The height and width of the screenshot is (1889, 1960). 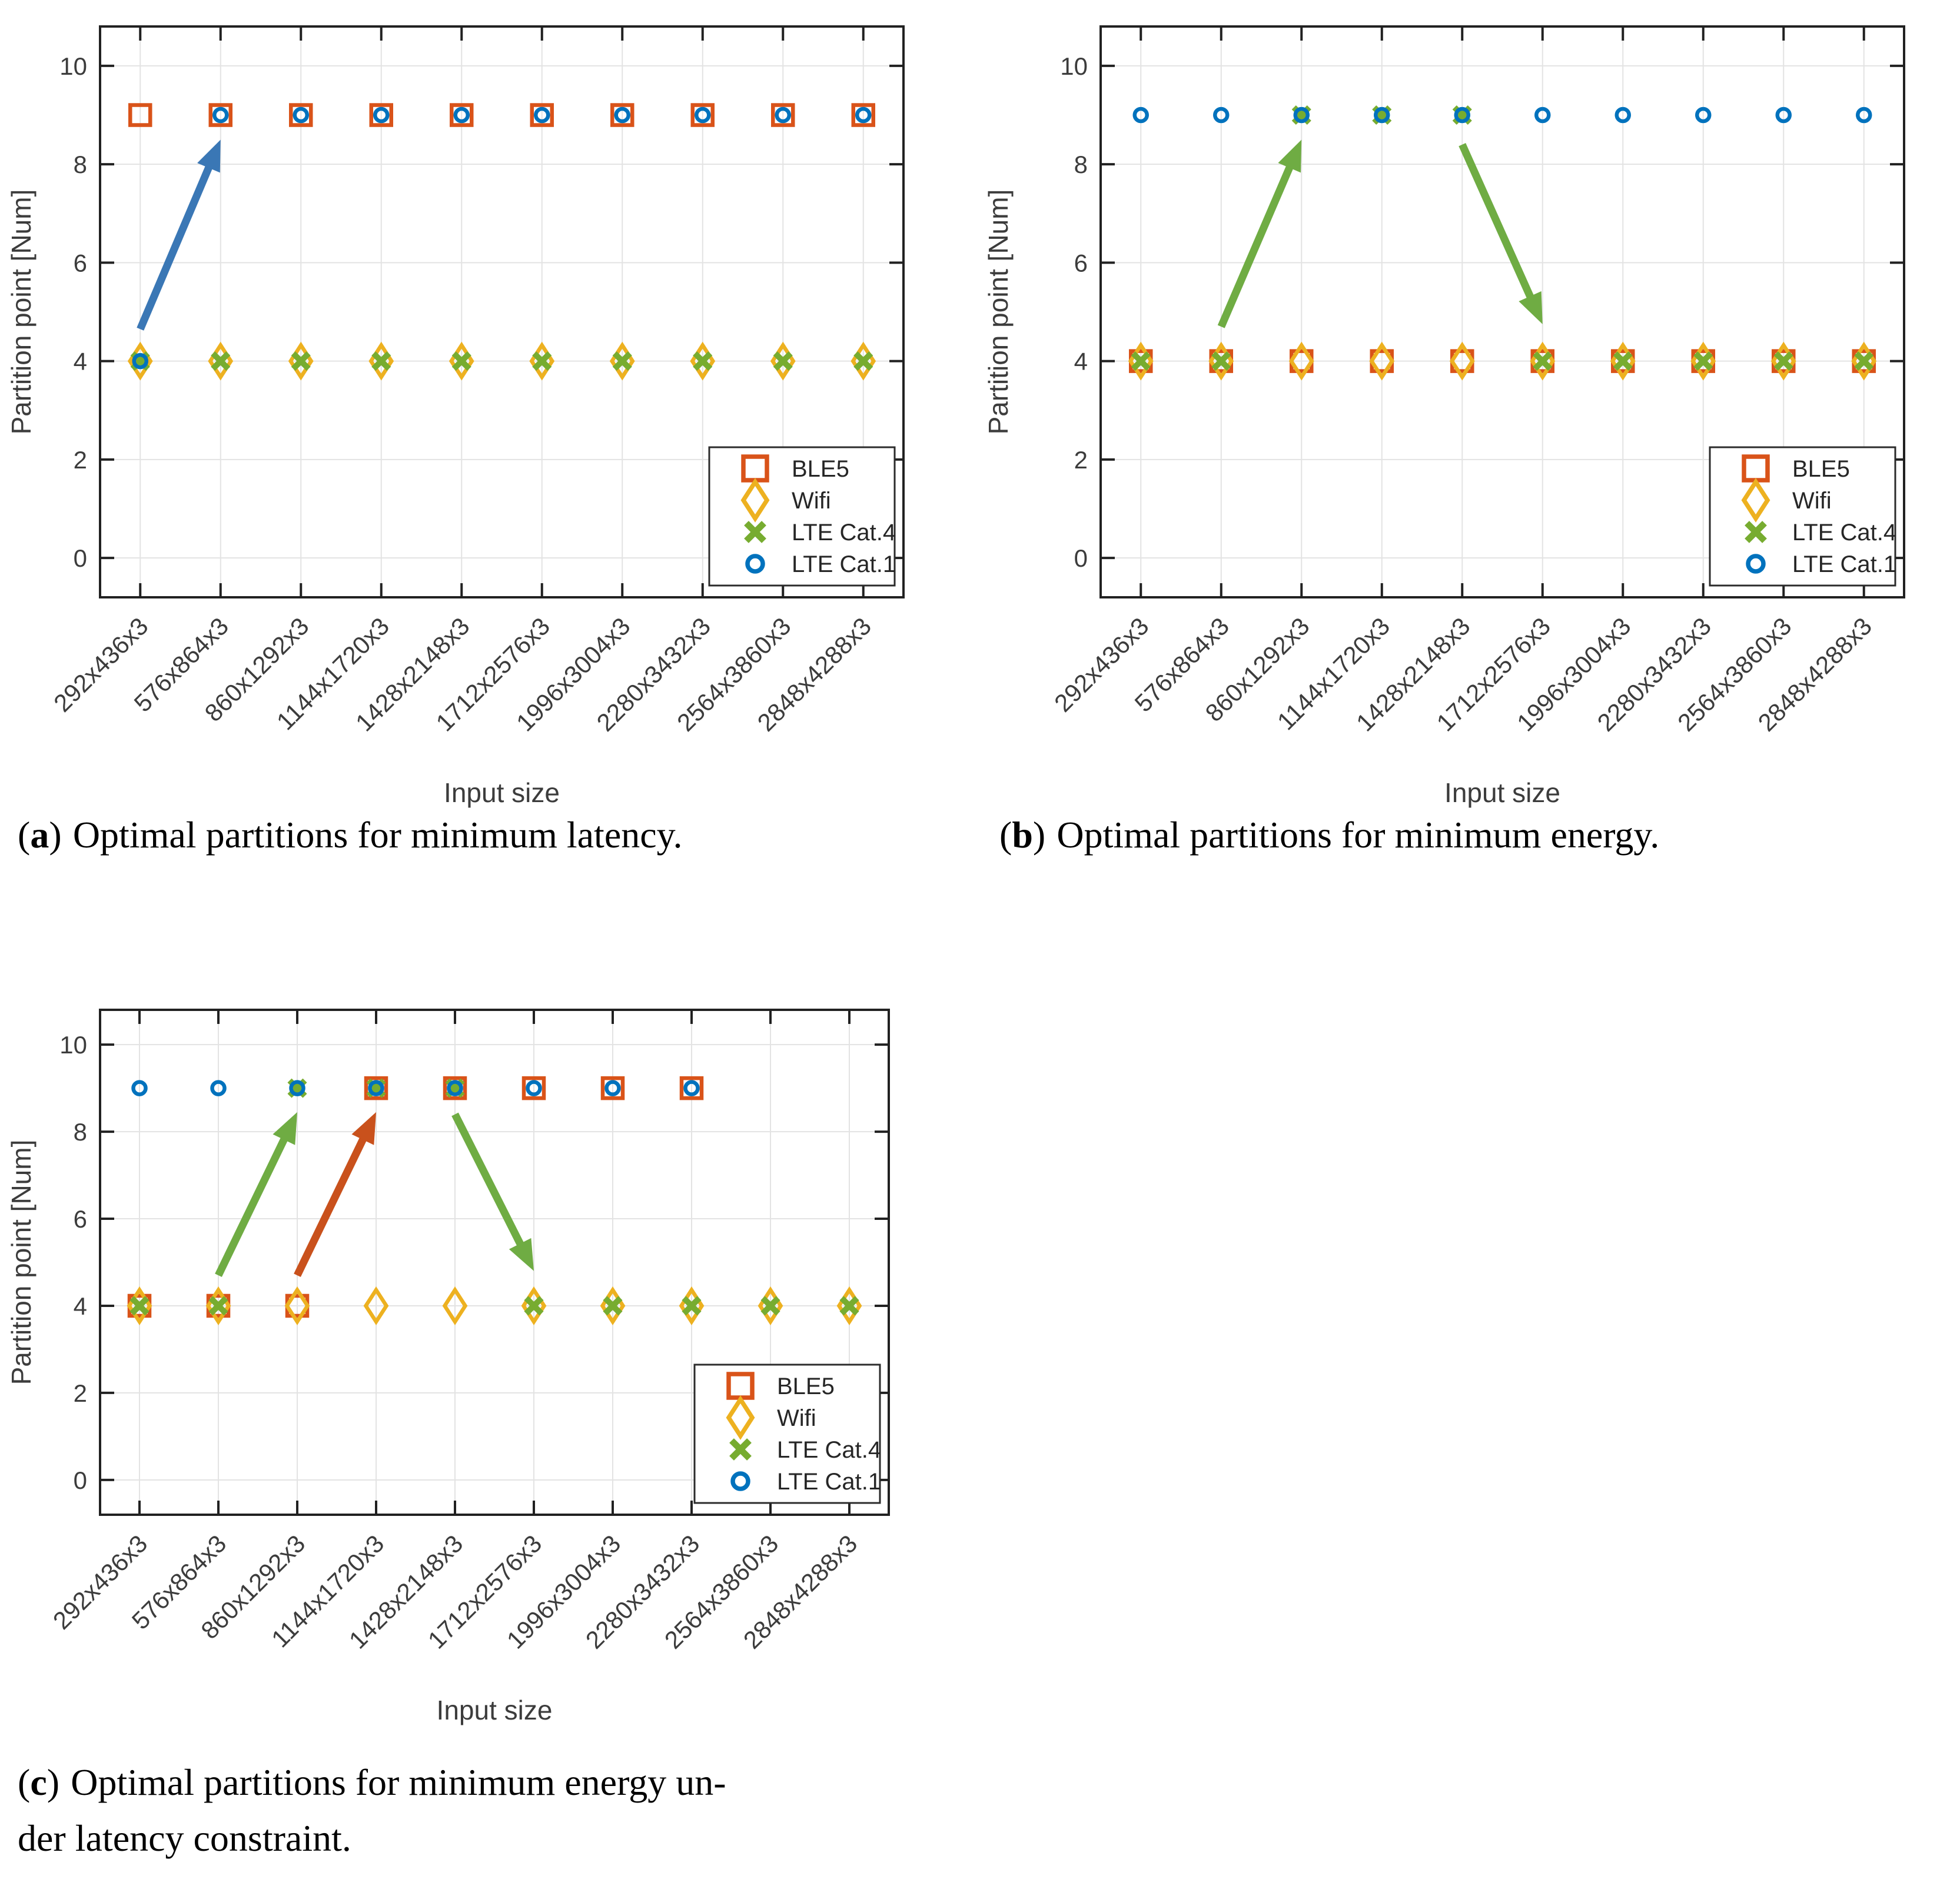 What do you see at coordinates (55, 835) in the screenshot?
I see `caption-a-close-paren: )` at bounding box center [55, 835].